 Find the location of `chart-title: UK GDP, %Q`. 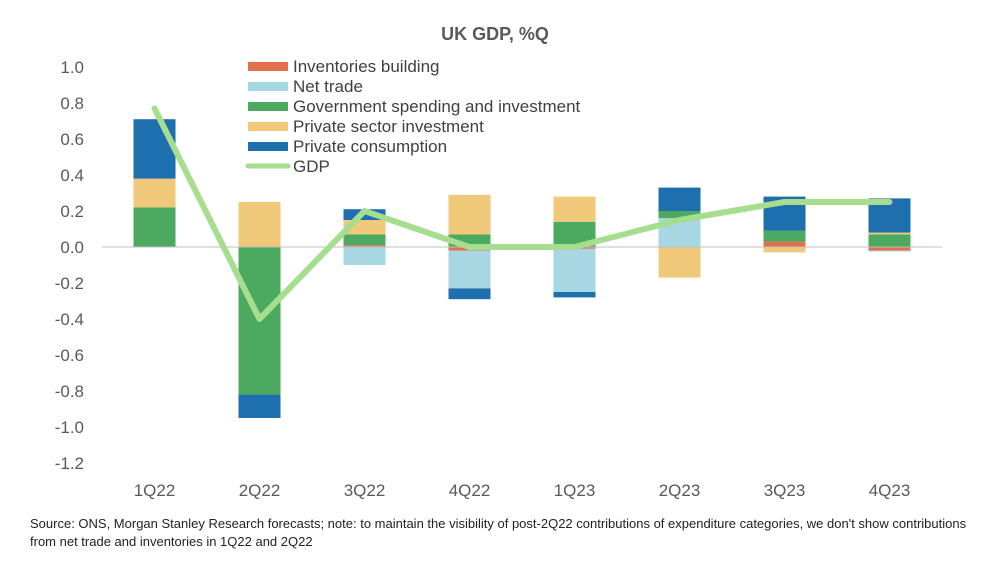

chart-title: UK GDP, %Q is located at coordinates (495, 34).